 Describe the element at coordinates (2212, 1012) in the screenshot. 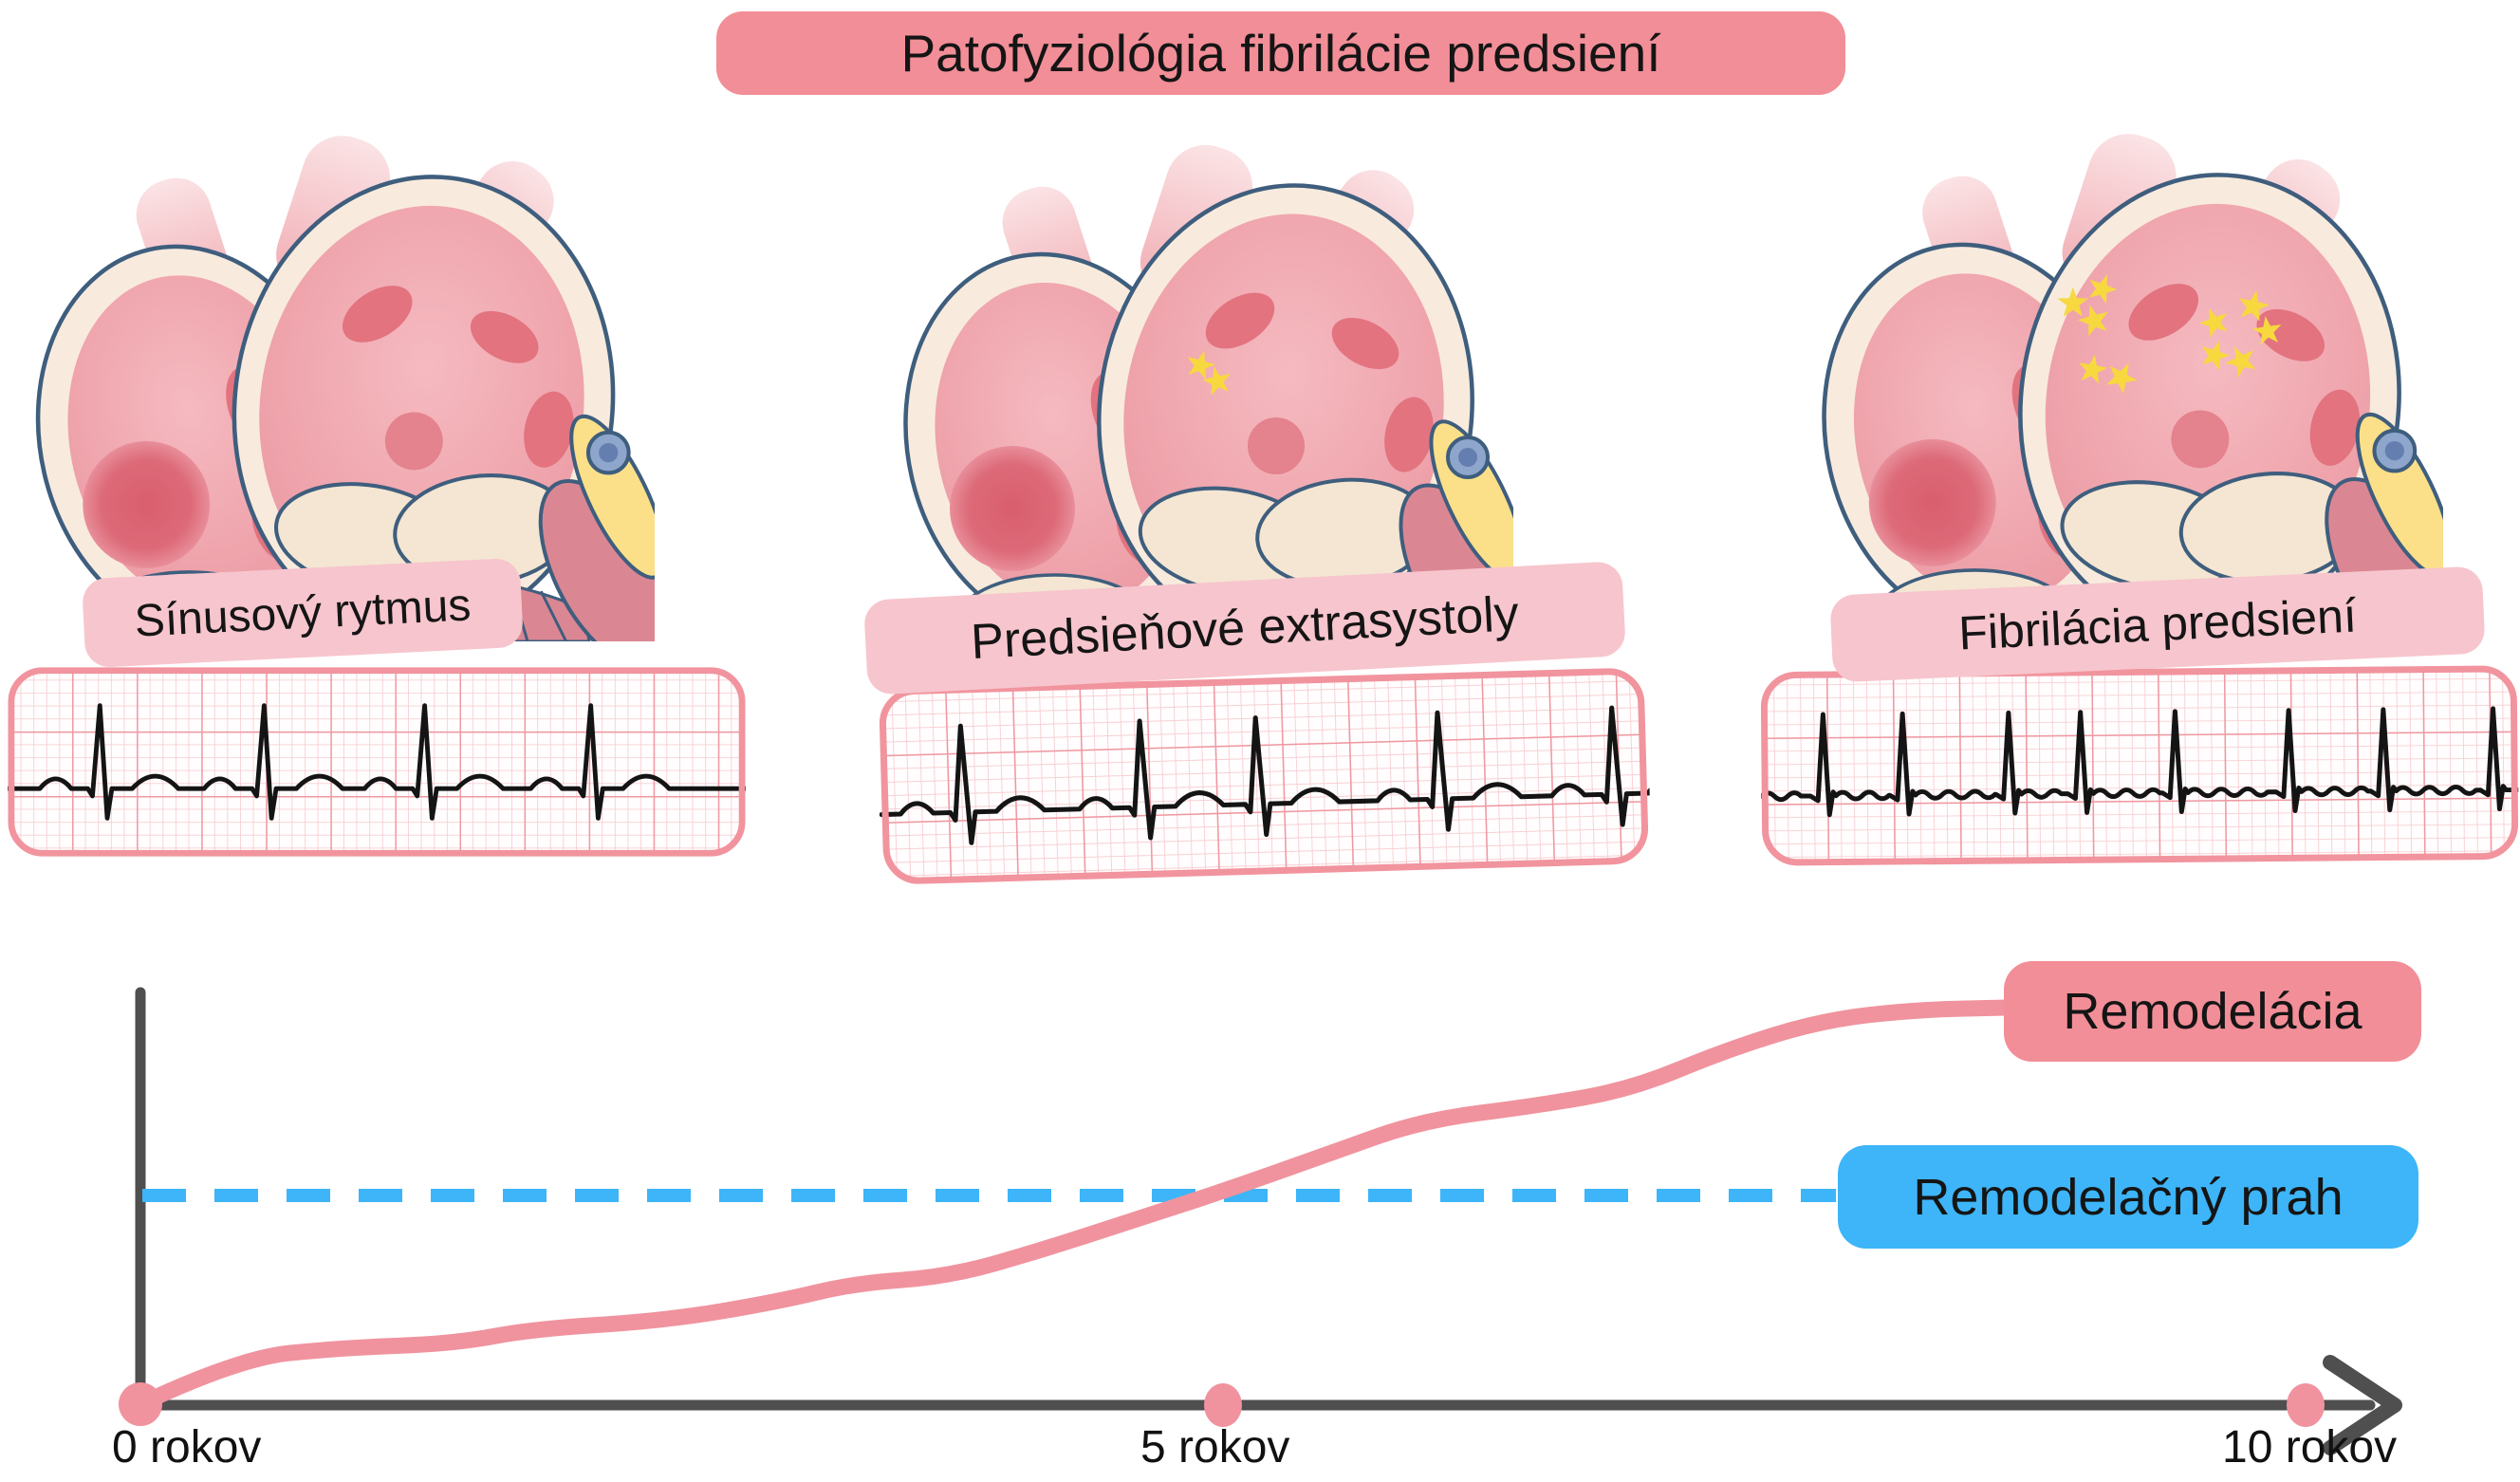

I see `legend-remodelacia: Remodelácia` at that location.